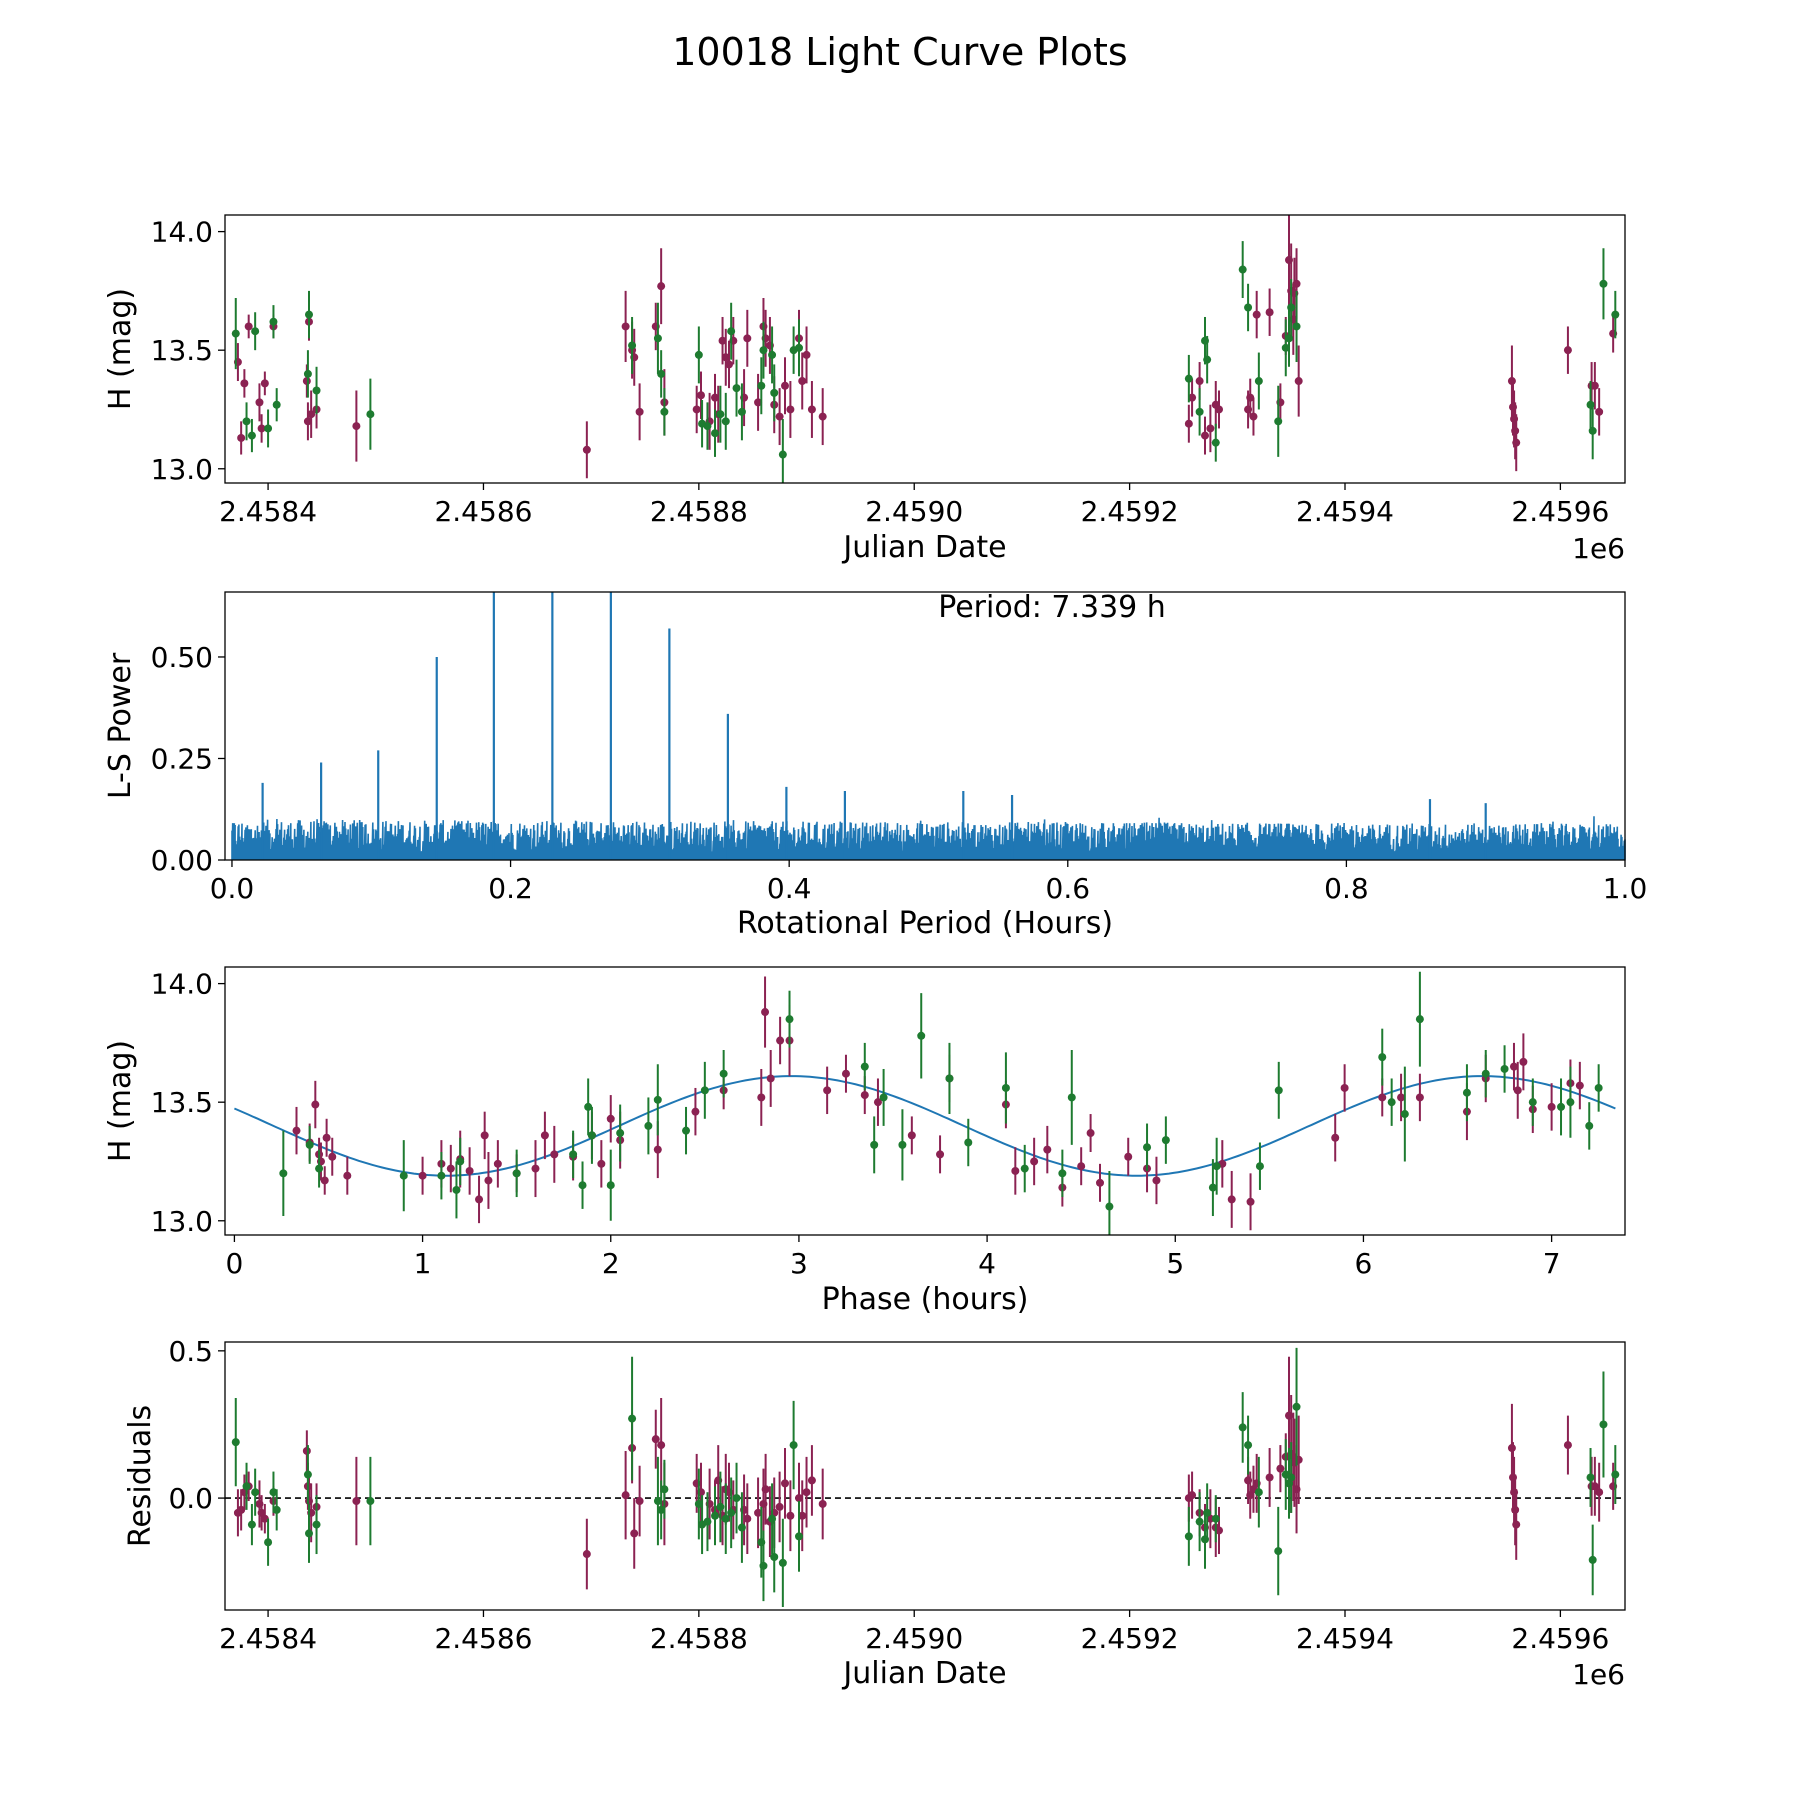 The width and height of the screenshot is (1800, 1800). I want to click on phased-curve-ytick-label: 14.0, so click(182, 984).